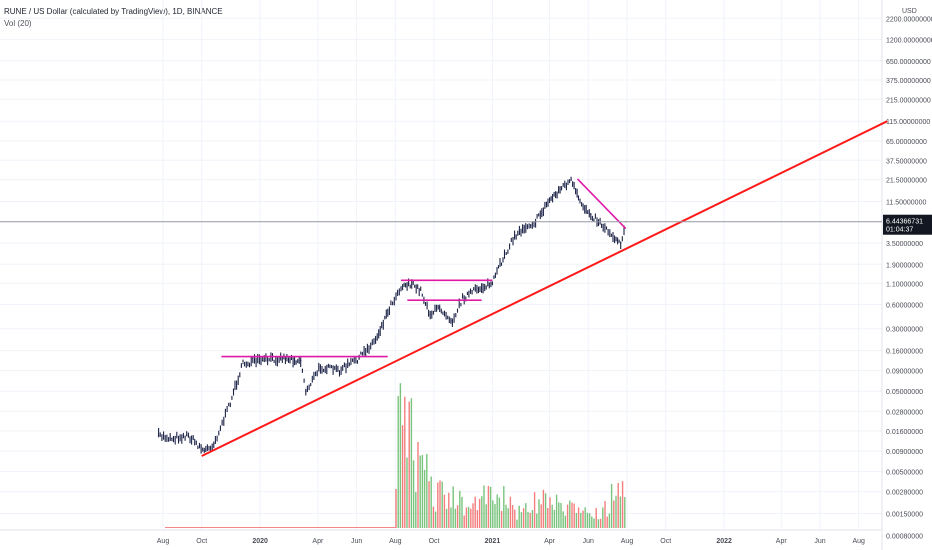 This screenshot has height=550, width=932. Describe the element at coordinates (665, 541) in the screenshot. I see `time-tick-label: Oct` at that location.